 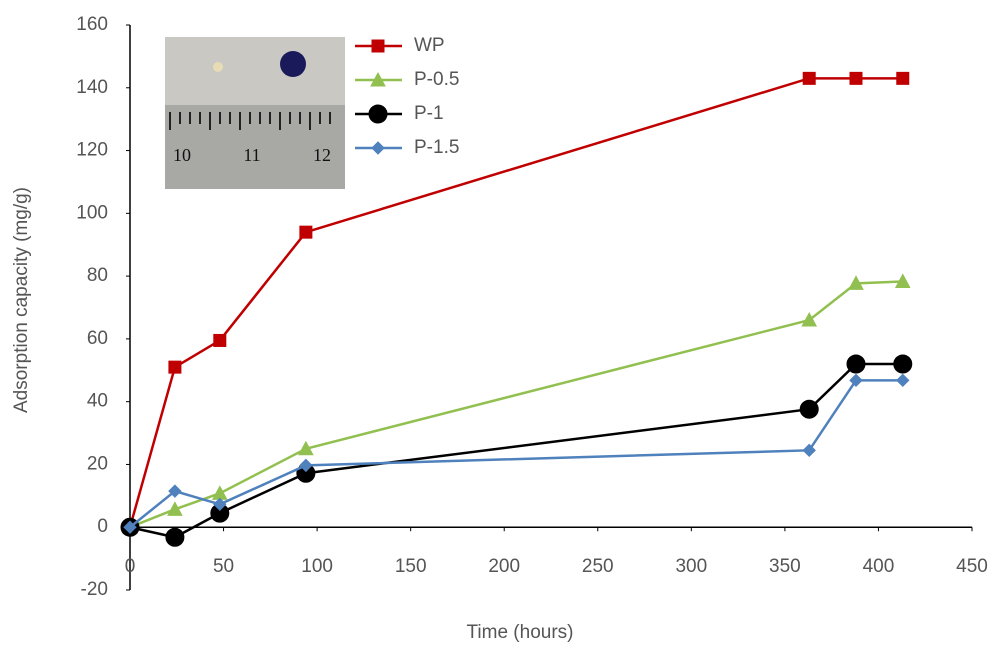 I want to click on y-tick-label: 40, so click(x=97, y=401).